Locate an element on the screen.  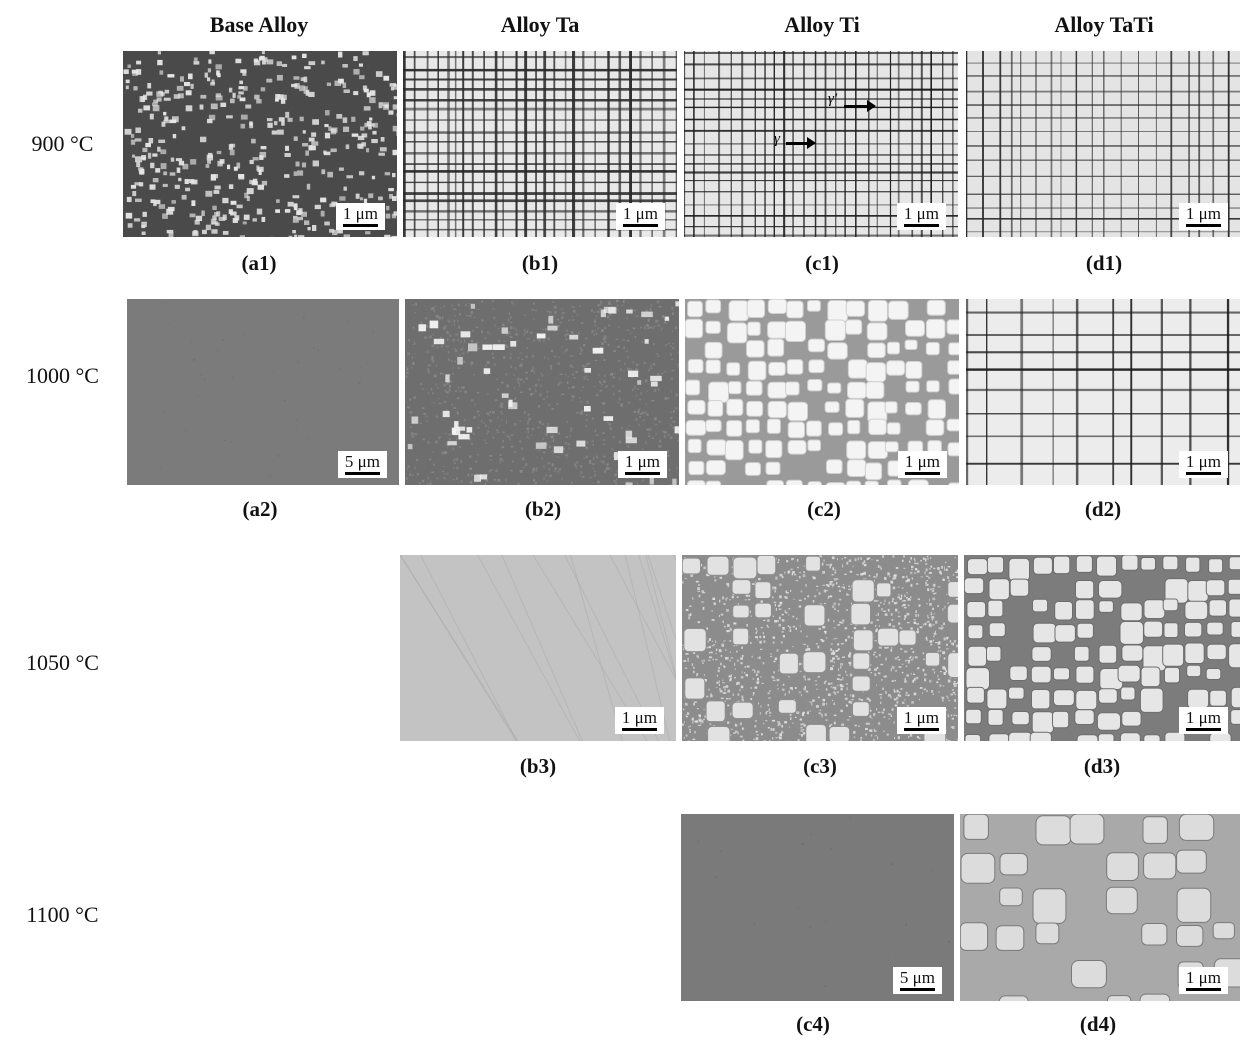
scale-bar-d4: 1 μm is located at coordinates (1203, 980).